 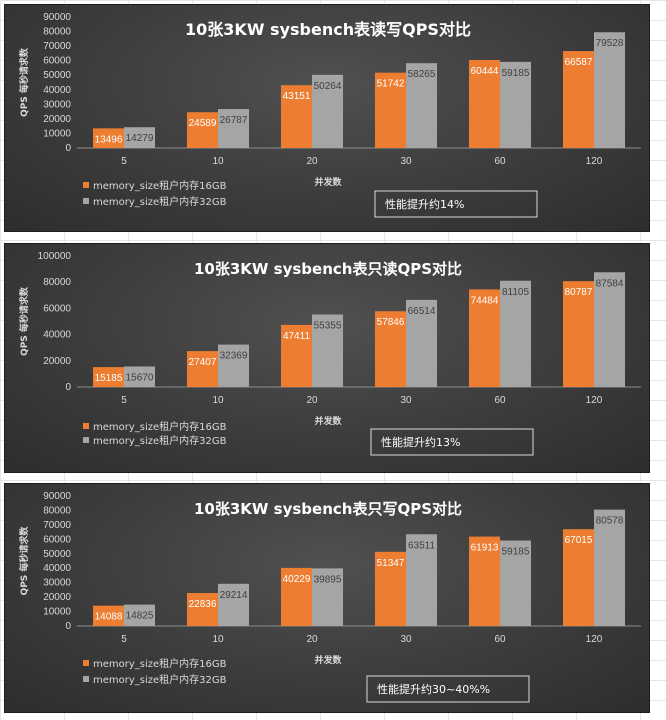 What do you see at coordinates (297, 336) in the screenshot?
I see `data-label: 47411` at bounding box center [297, 336].